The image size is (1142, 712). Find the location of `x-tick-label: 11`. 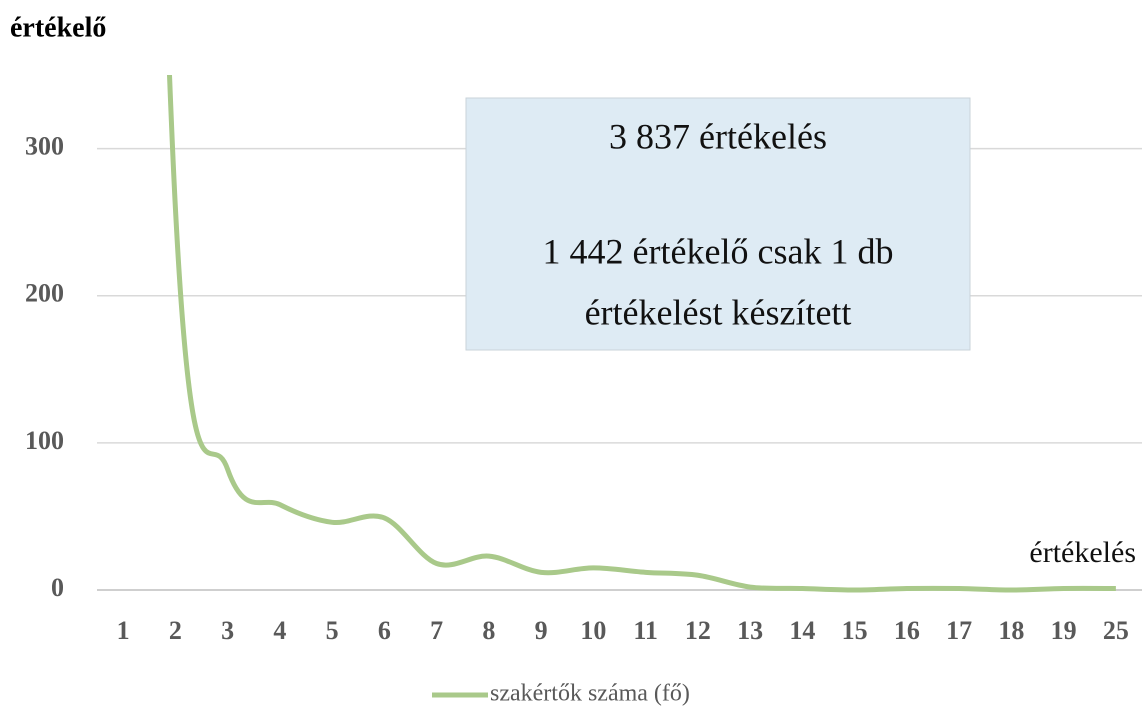

x-tick-label: 11 is located at coordinates (645, 630).